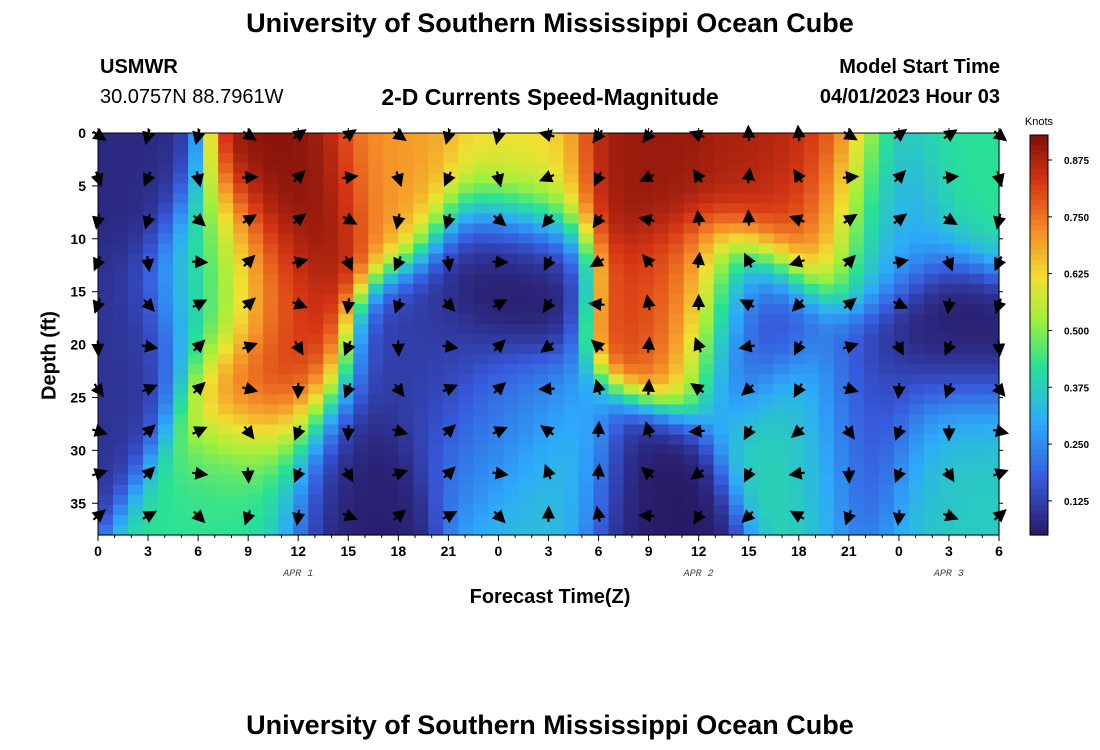 The image size is (1100, 750). I want to click on chart-subtitle: 2-D Currents Speed-Magnitude, so click(550, 97).